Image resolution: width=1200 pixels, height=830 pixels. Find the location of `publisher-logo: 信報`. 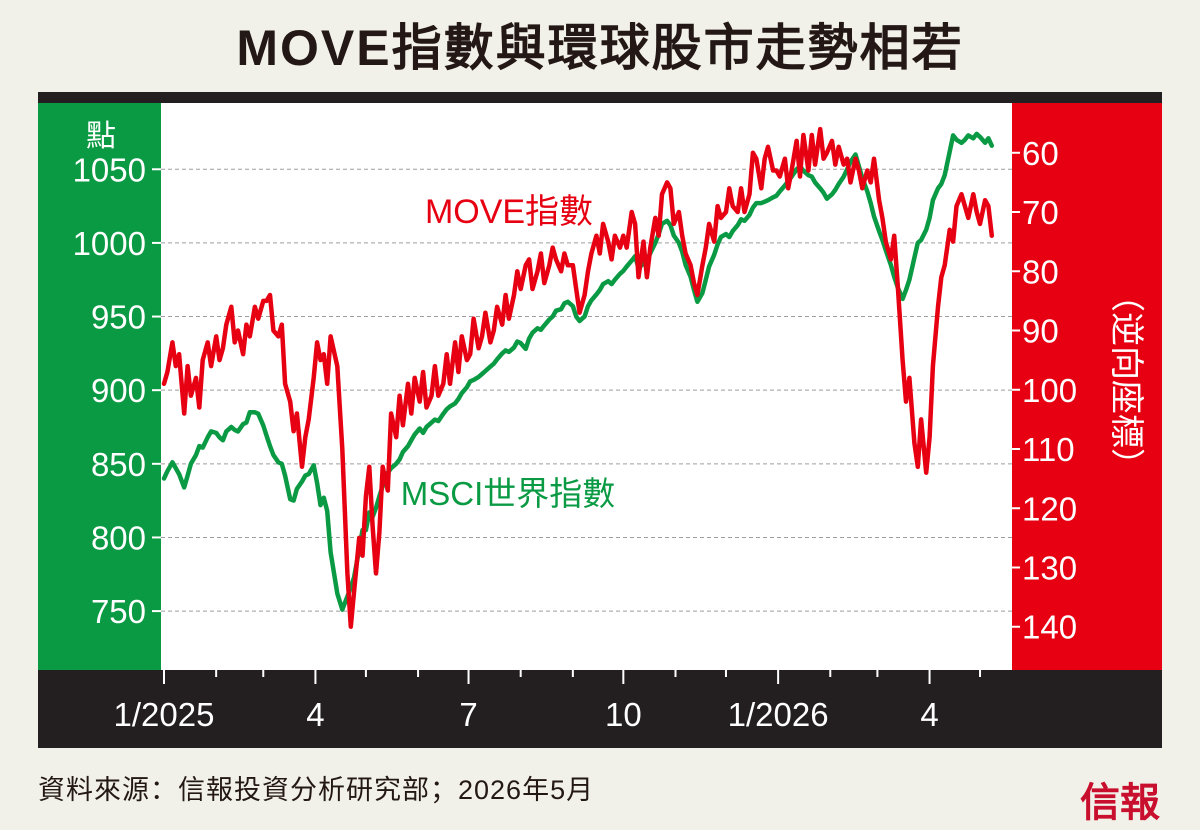

publisher-logo: 信報 is located at coordinates (1120, 802).